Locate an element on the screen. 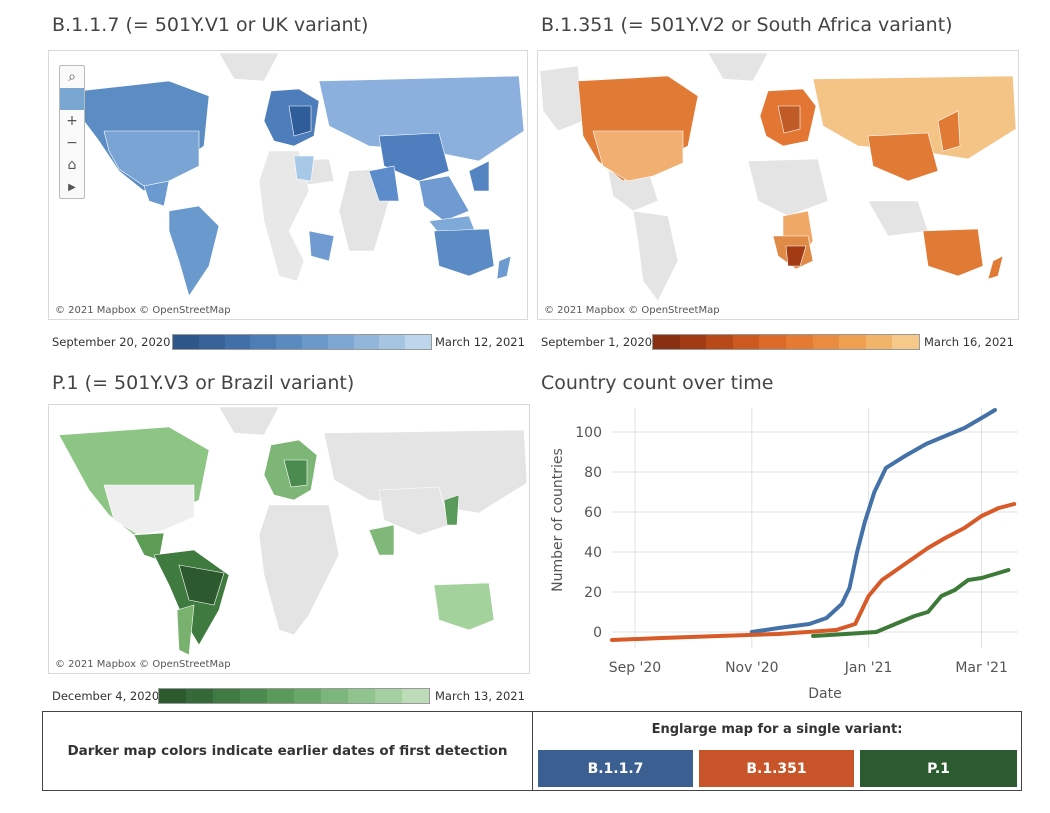 This screenshot has width=1050, height=813. color-ramp-b117 is located at coordinates (302, 342).